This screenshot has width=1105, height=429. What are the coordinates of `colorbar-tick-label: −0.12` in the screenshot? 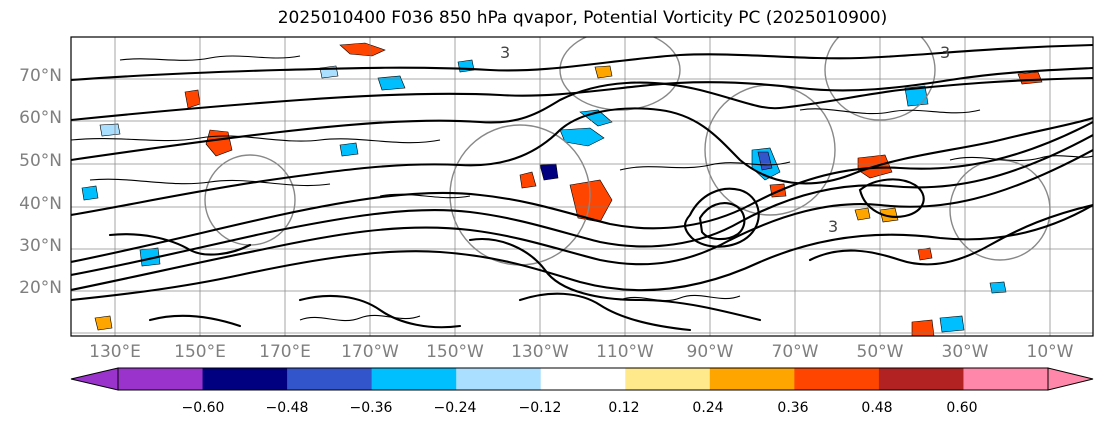 It's located at (540, 408).